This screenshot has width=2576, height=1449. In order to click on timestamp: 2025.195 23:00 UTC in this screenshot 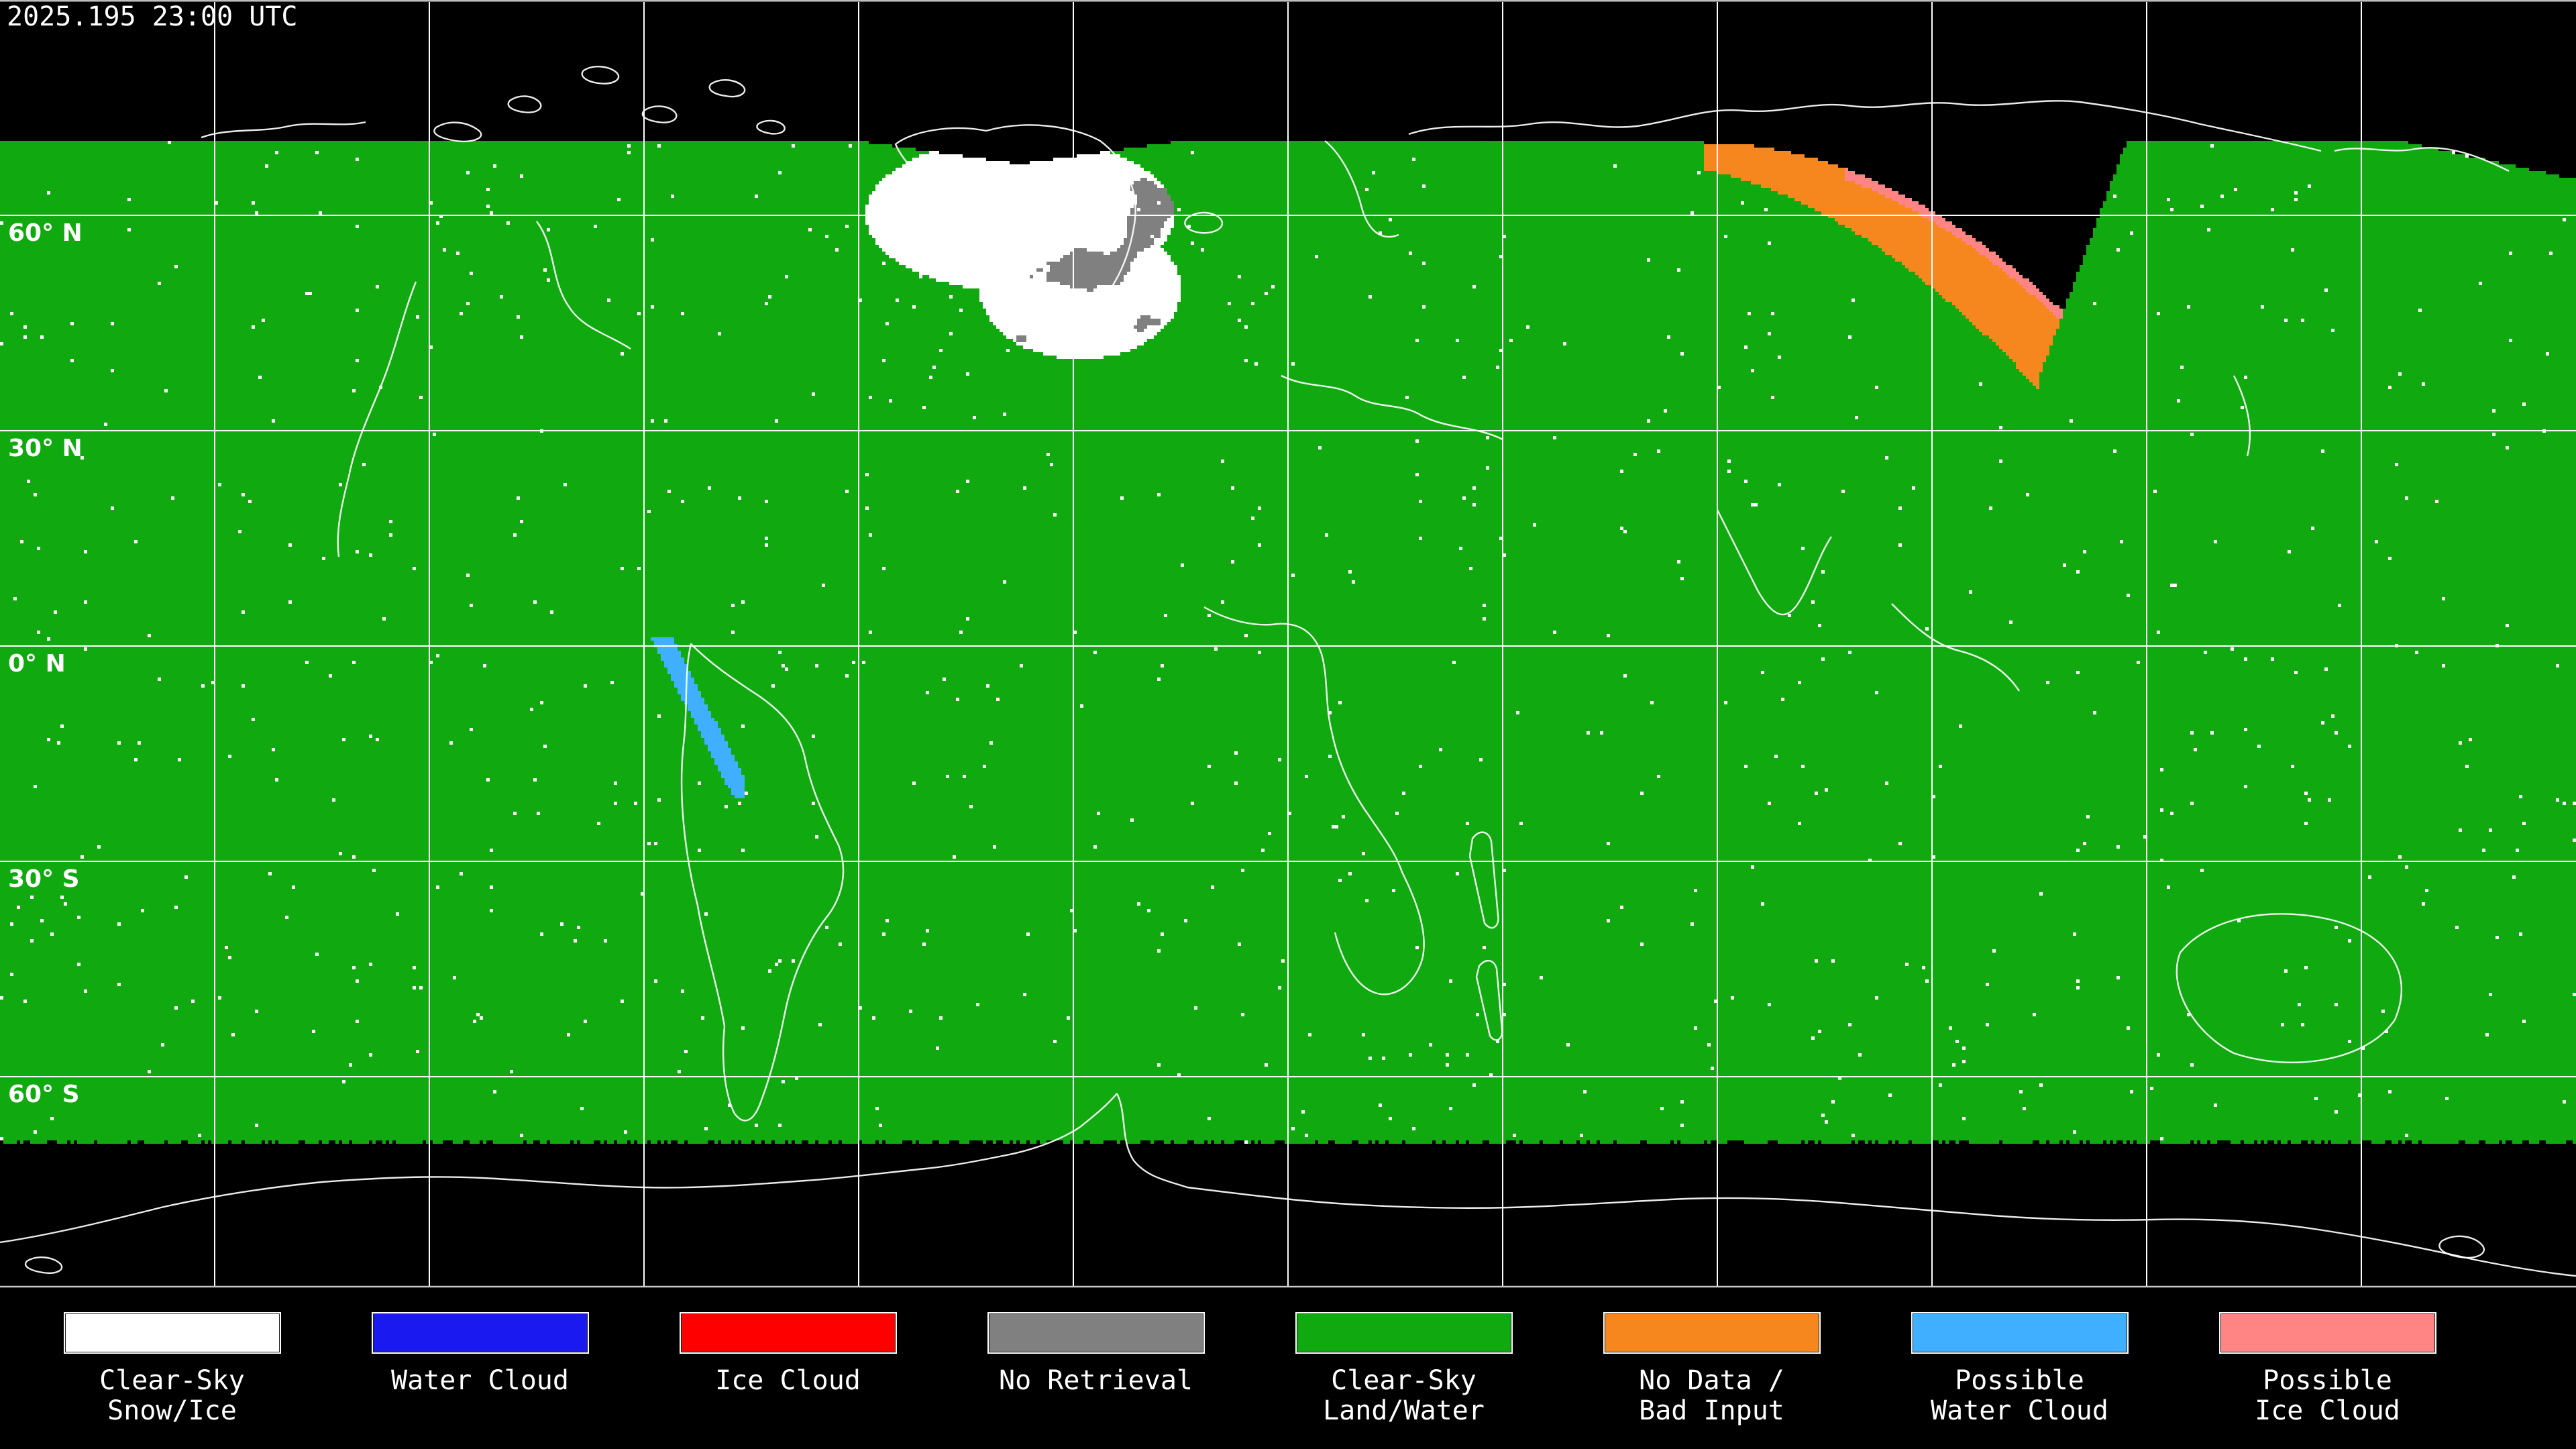, I will do `click(152, 16)`.